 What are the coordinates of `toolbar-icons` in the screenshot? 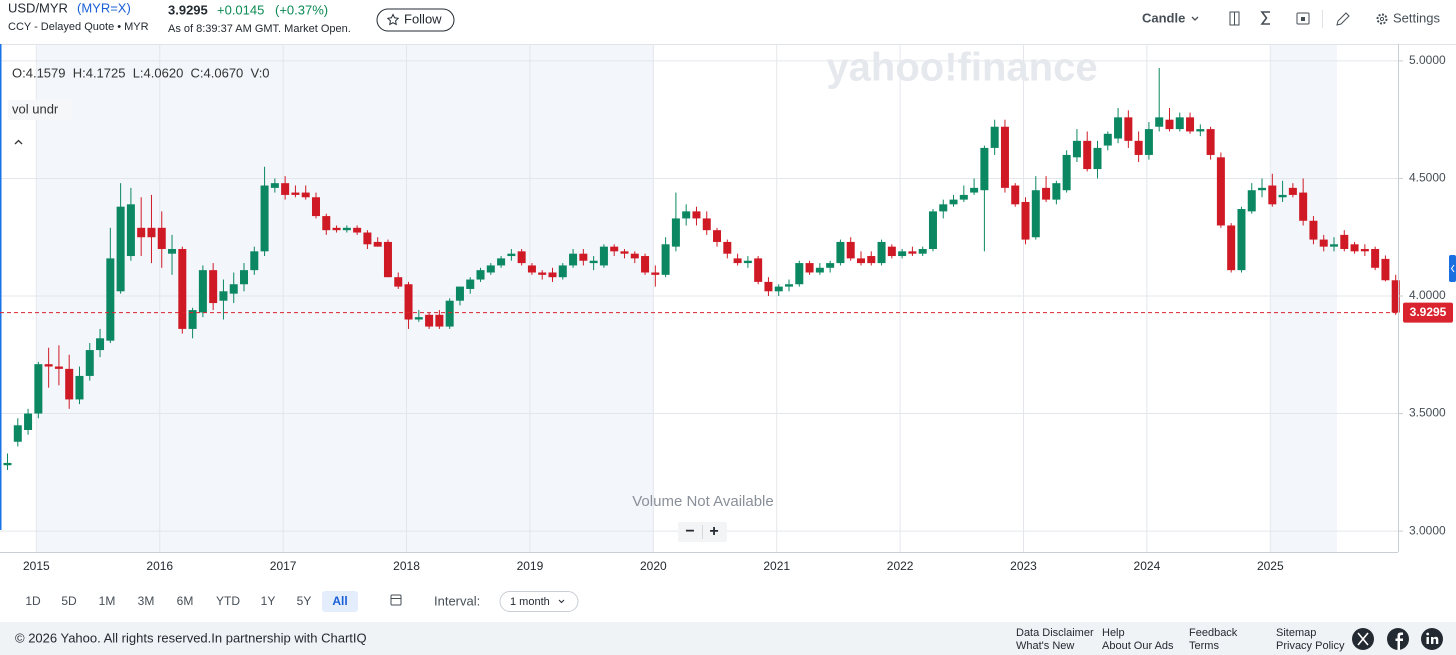 It's located at (1289, 19).